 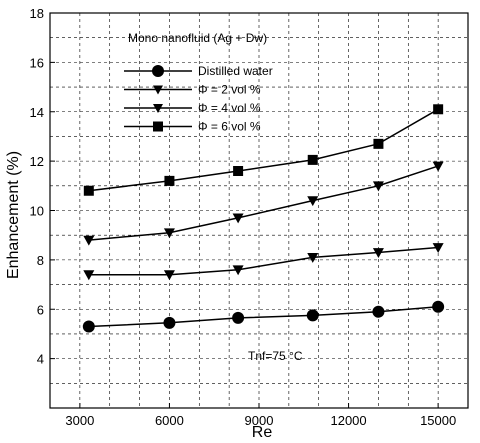 I want to click on legend-label: Φ = 2 vol %, so click(x=229, y=90).